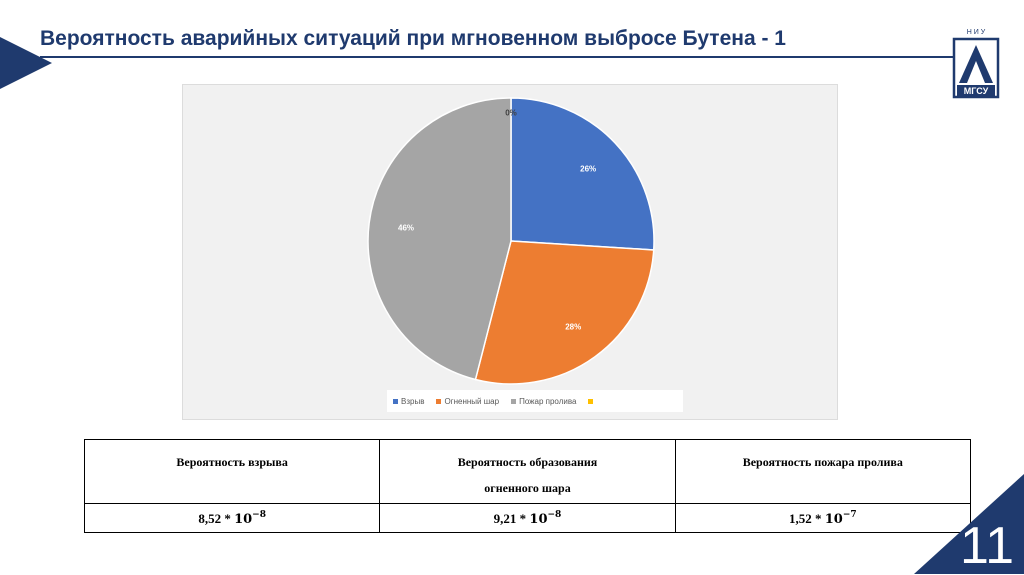 The height and width of the screenshot is (575, 1024). I want to click on legend-item, so click(592, 401).